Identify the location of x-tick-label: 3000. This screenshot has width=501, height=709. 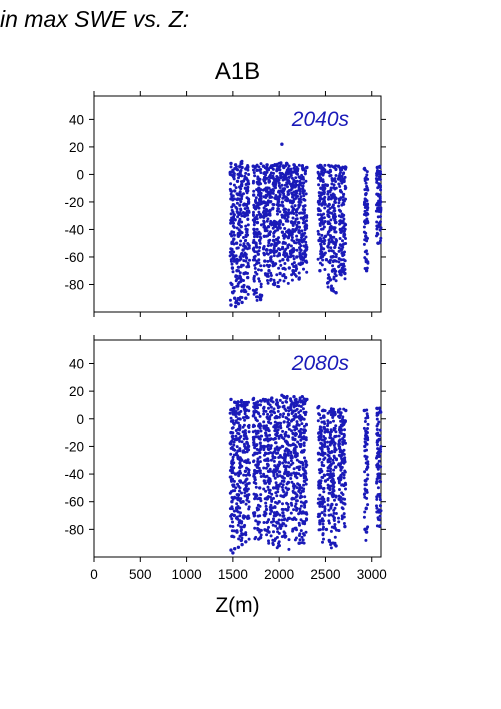
(372, 574).